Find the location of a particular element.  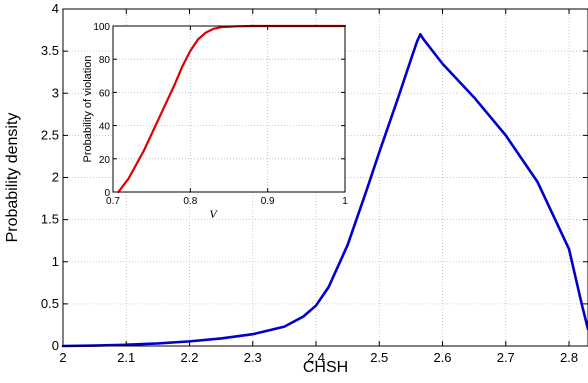

x-tick-label: 2.4 is located at coordinates (316, 357).